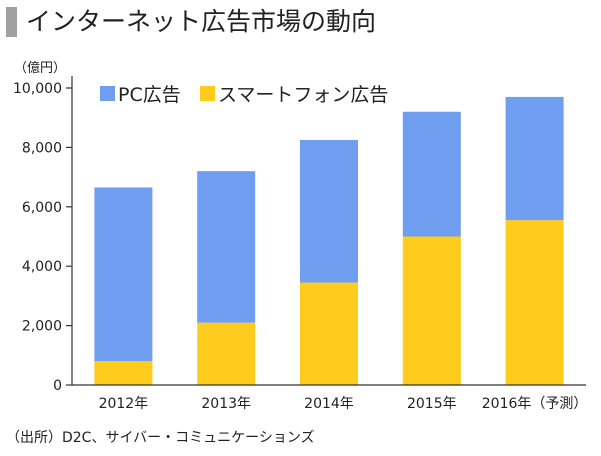 The image size is (601, 456). What do you see at coordinates (329, 404) in the screenshot?
I see `x-tick-label: 2014年` at bounding box center [329, 404].